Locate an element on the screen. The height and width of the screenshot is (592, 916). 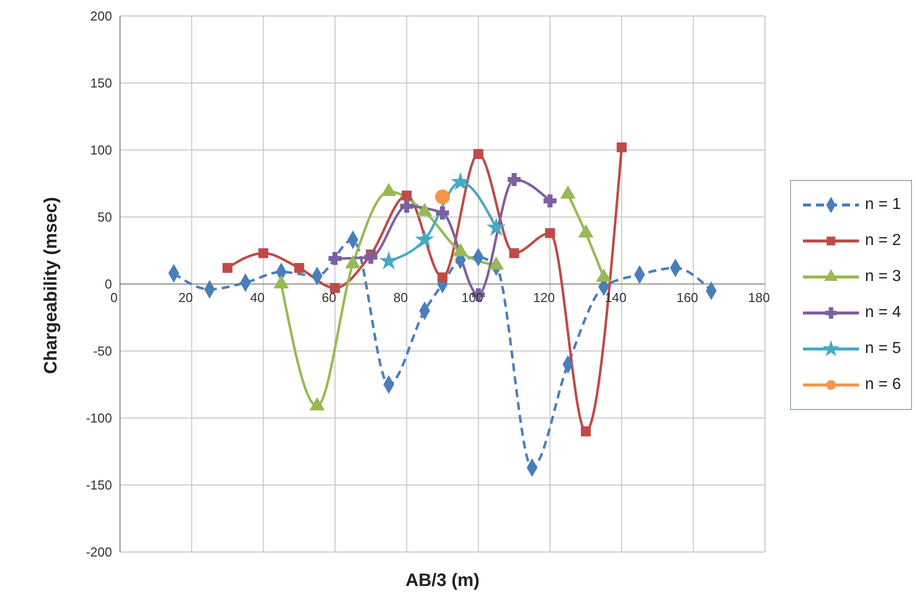
y-axis-title: Chargeability (msec) is located at coordinates (50, 285).